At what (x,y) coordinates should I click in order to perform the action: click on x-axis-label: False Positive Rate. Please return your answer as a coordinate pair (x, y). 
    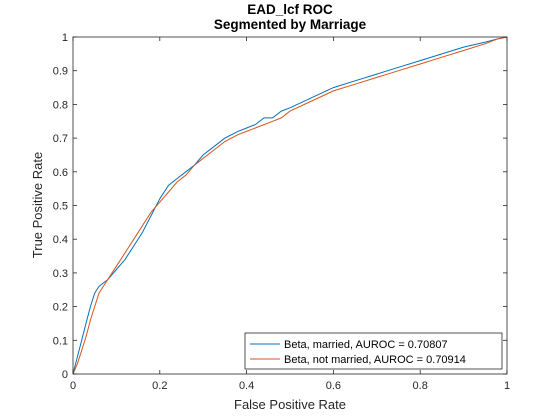
    Looking at the image, I should click on (290, 404).